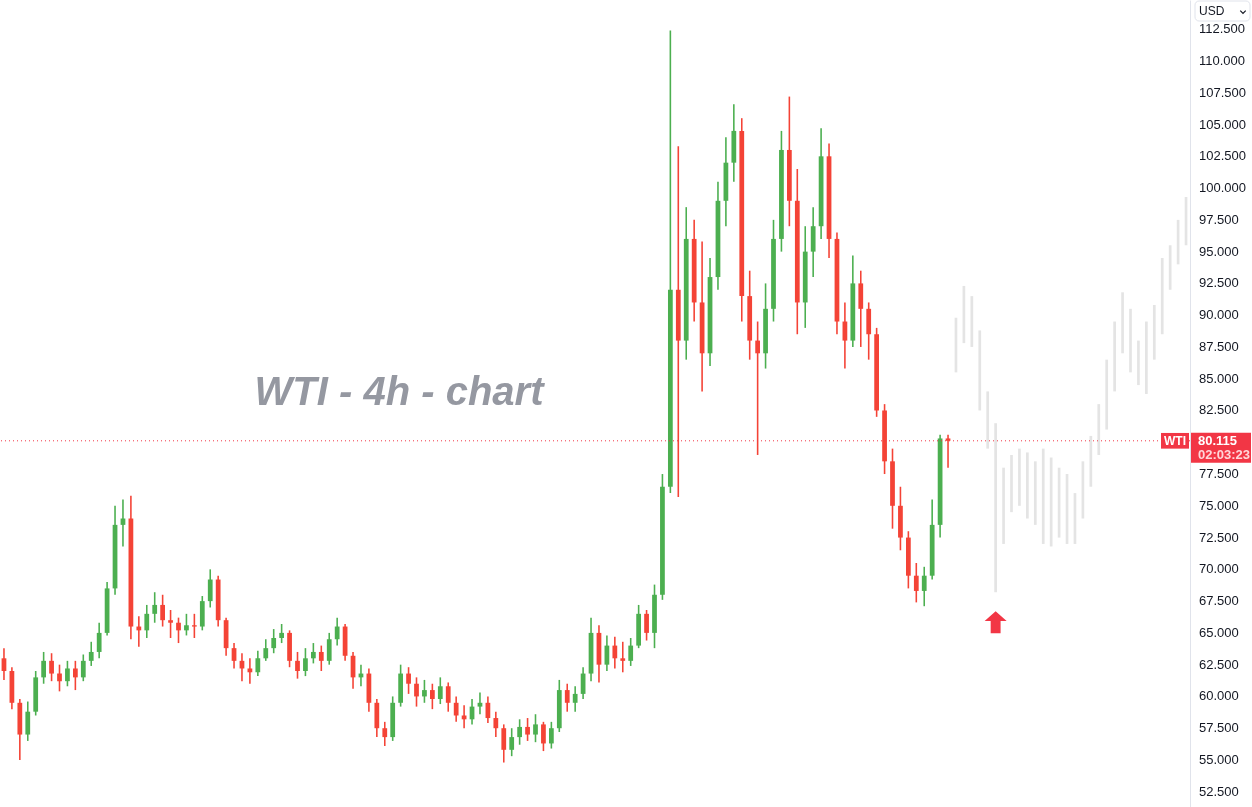 The width and height of the screenshot is (1252, 807). Describe the element at coordinates (1222, 124) in the screenshot. I see `y-tick-label: 105.000` at that location.